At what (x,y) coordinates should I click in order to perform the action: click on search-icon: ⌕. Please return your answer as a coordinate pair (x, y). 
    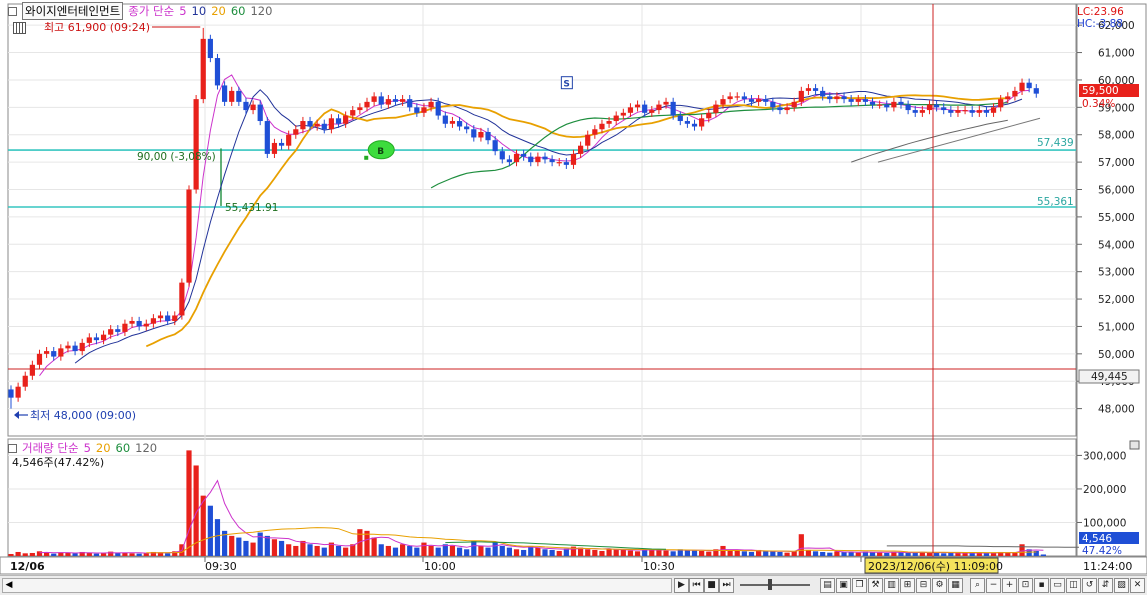
    Looking at the image, I should click on (977, 585).